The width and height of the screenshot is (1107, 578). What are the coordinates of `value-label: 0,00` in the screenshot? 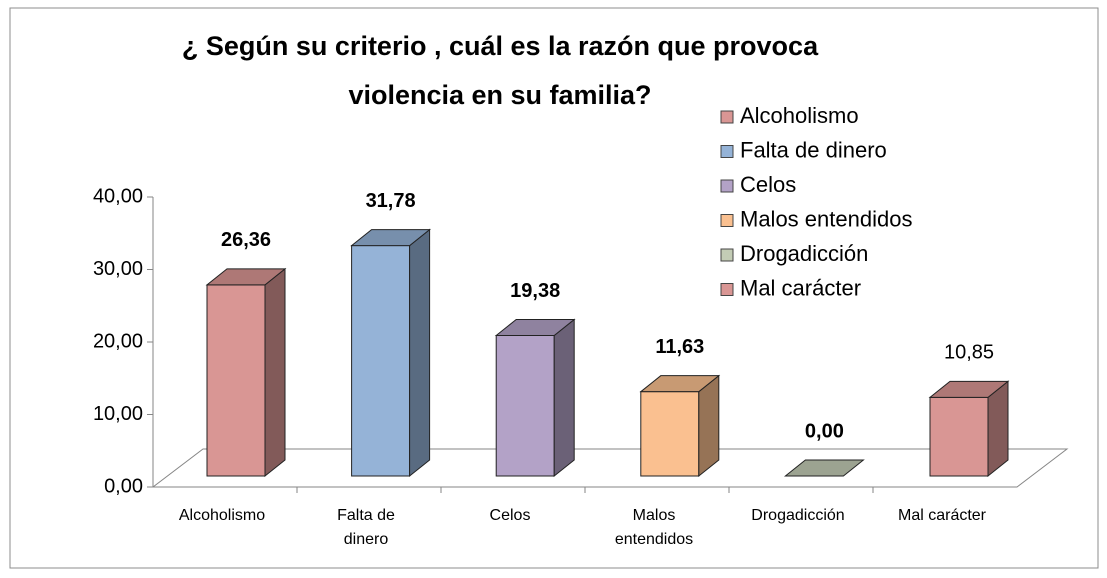 It's located at (824, 431).